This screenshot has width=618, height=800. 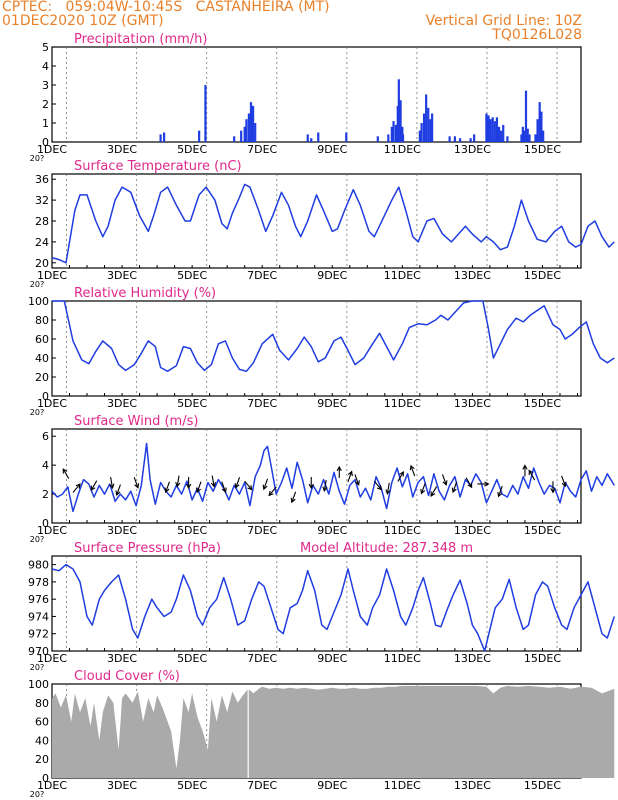 I want to click on temp-xtick-label: 7DEC, so click(x=262, y=275).